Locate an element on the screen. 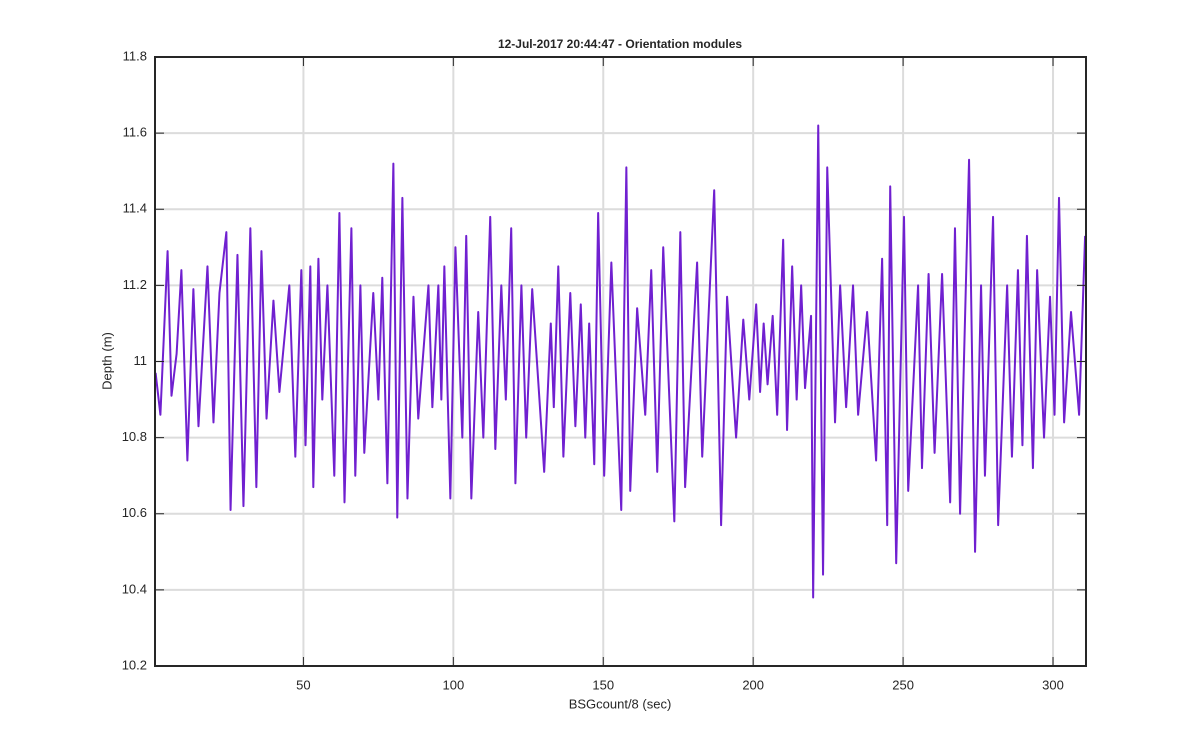 This screenshot has height=750, width=1200. x-tick-label: 100 is located at coordinates (453, 684).